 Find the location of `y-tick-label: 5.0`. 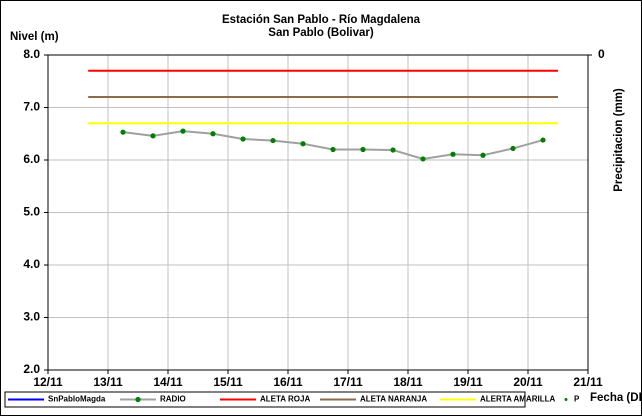

y-tick-label: 5.0 is located at coordinates (31, 212).